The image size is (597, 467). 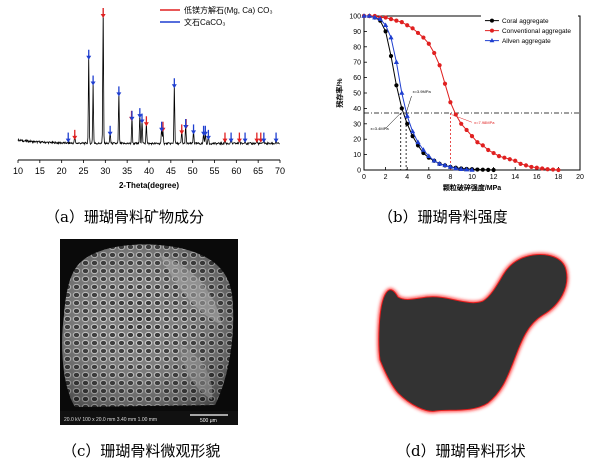 What do you see at coordinates (559, 177) in the screenshot?
I see `strength-x-tick-label: 18` at bounding box center [559, 177].